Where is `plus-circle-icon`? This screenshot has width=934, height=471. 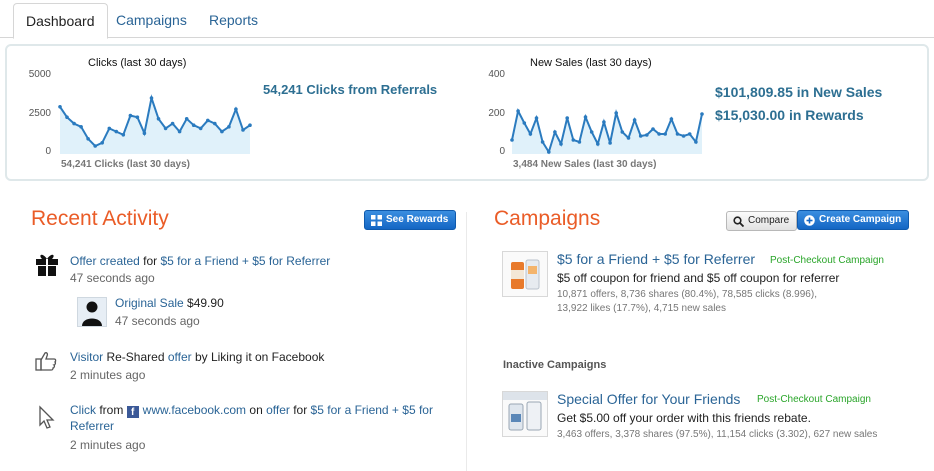
plus-circle-icon is located at coordinates (809, 220).